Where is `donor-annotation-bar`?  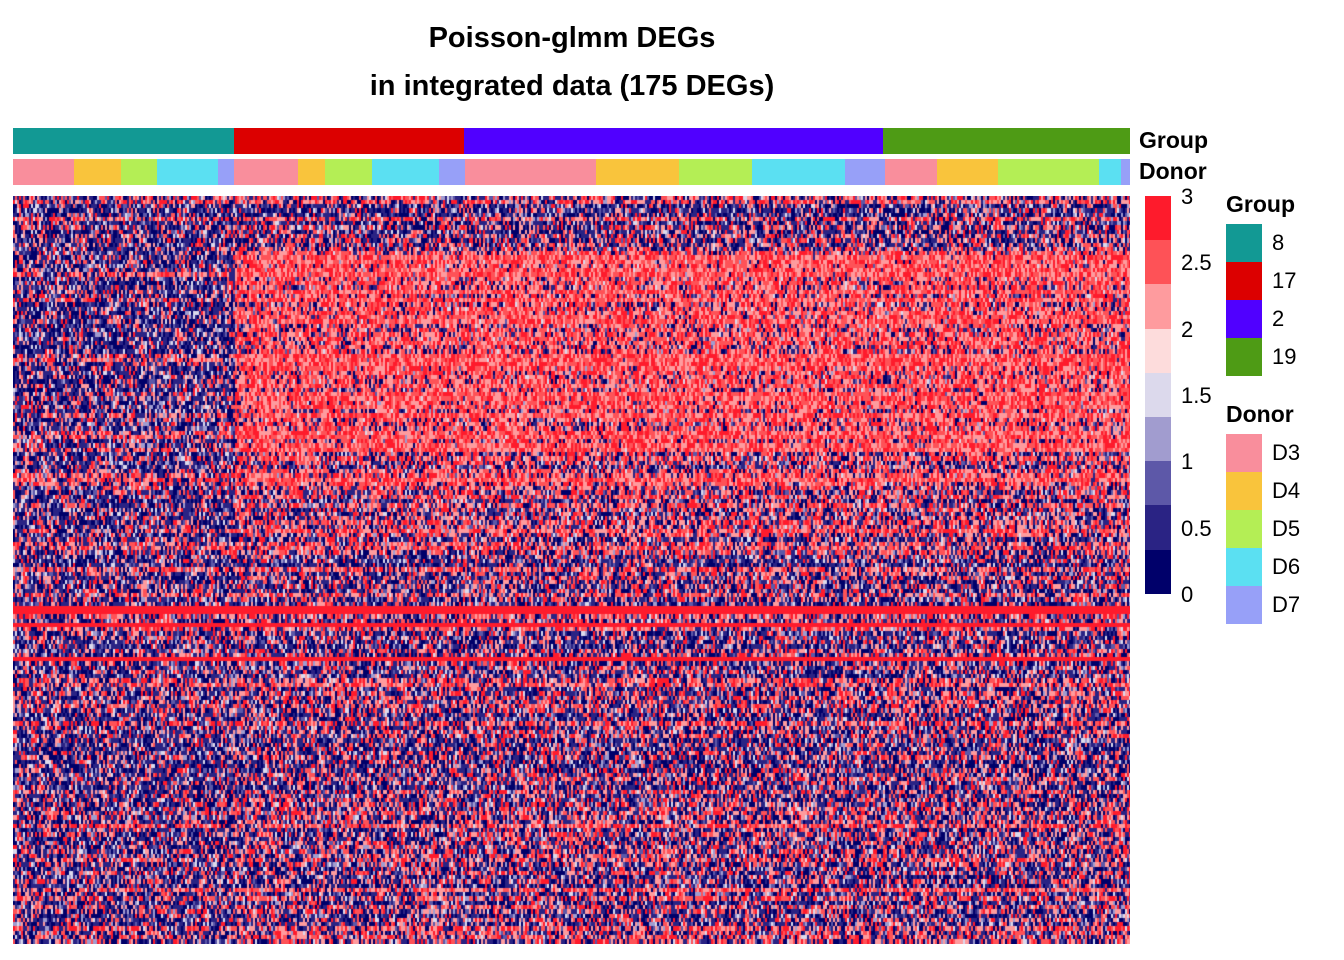
donor-annotation-bar is located at coordinates (571, 172).